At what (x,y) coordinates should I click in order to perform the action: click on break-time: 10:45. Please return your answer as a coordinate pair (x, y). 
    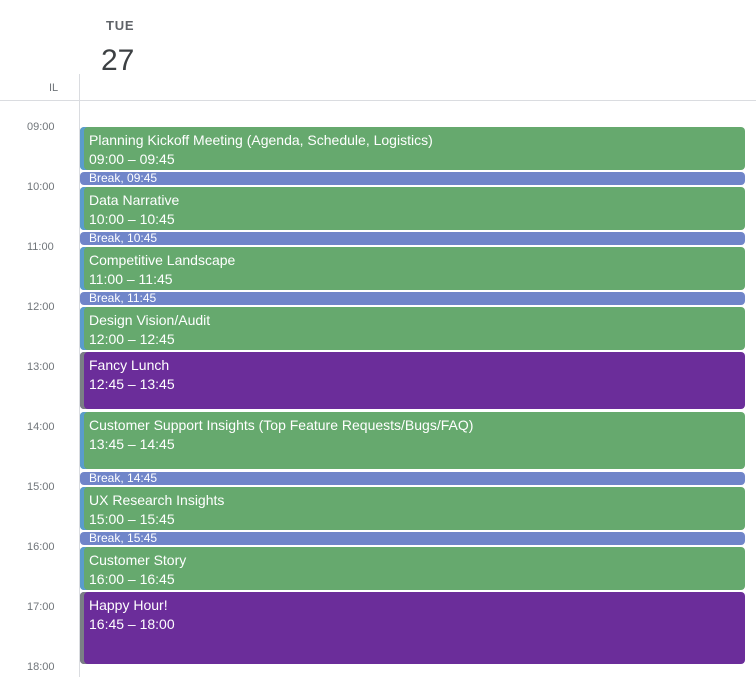
    Looking at the image, I should click on (142, 238).